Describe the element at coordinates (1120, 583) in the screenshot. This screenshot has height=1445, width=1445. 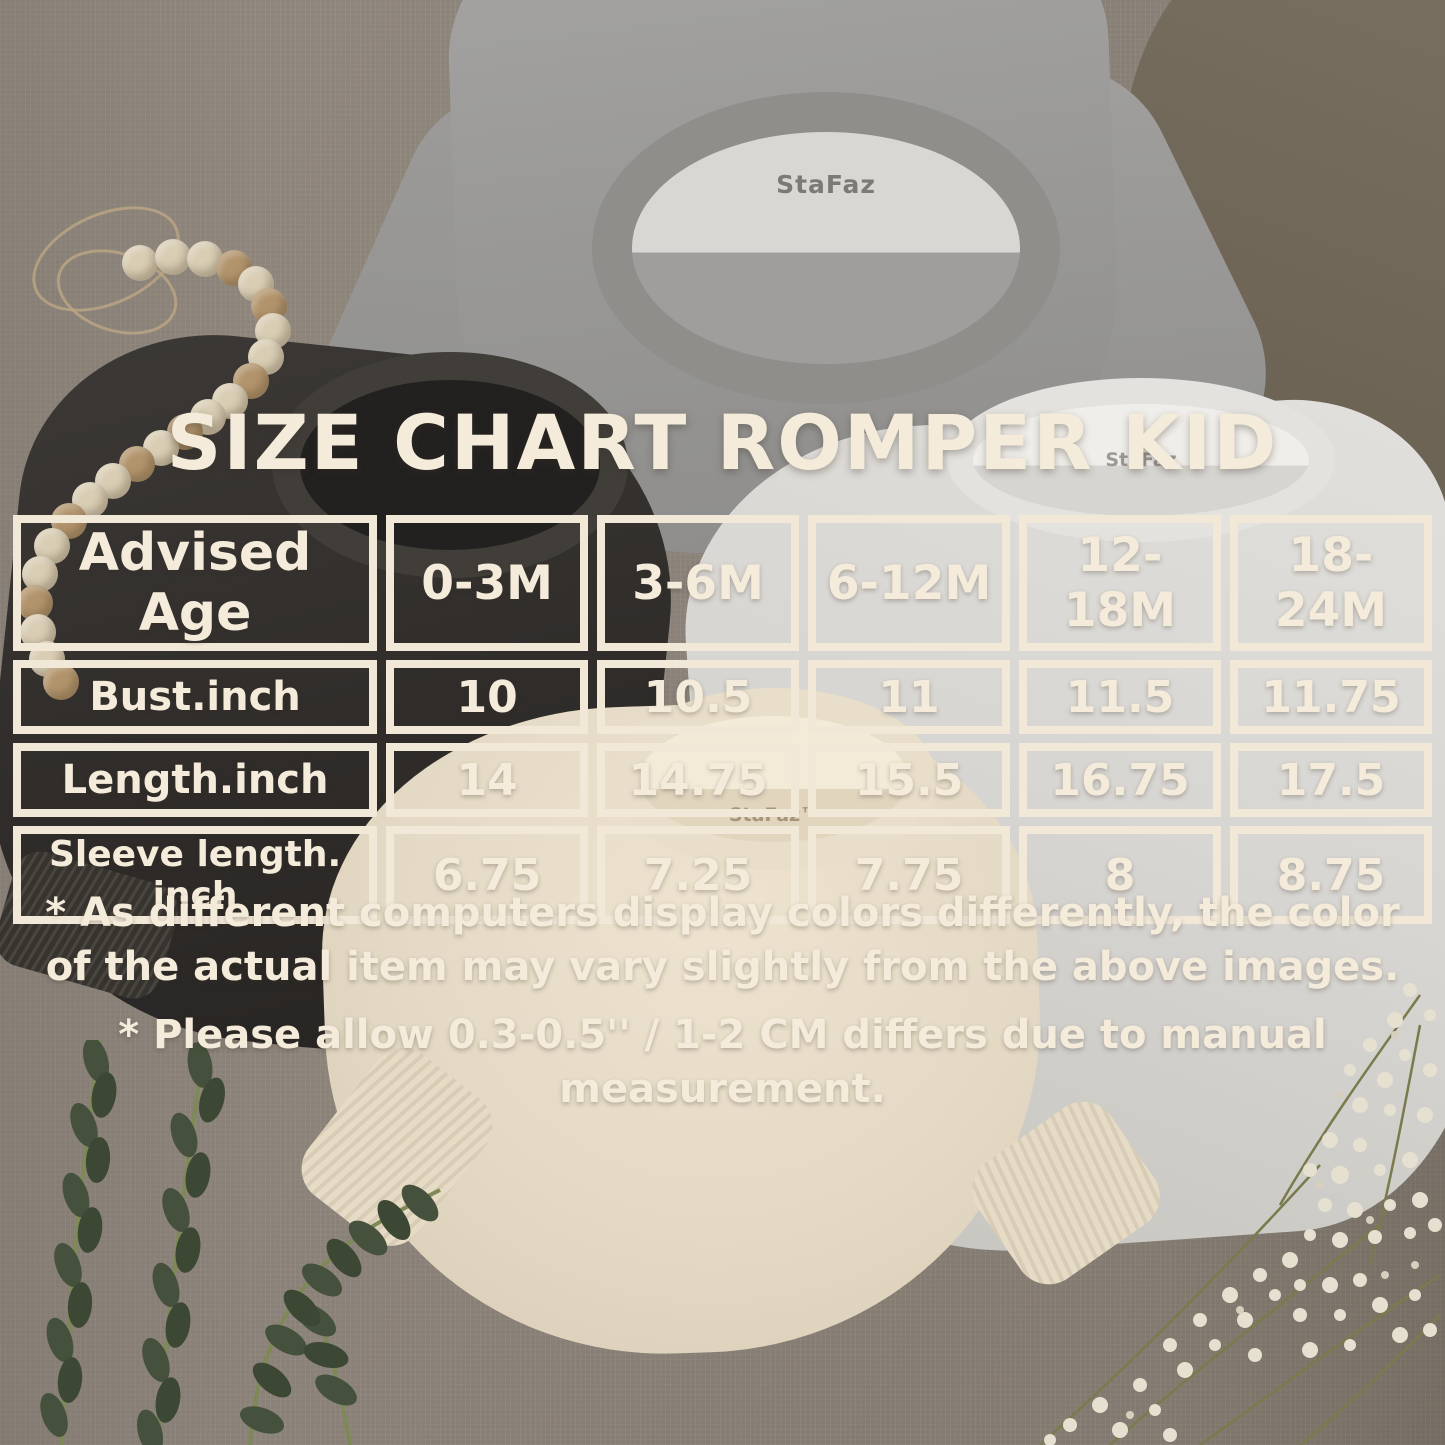
I see `header-12-18m: 12-18M` at that location.